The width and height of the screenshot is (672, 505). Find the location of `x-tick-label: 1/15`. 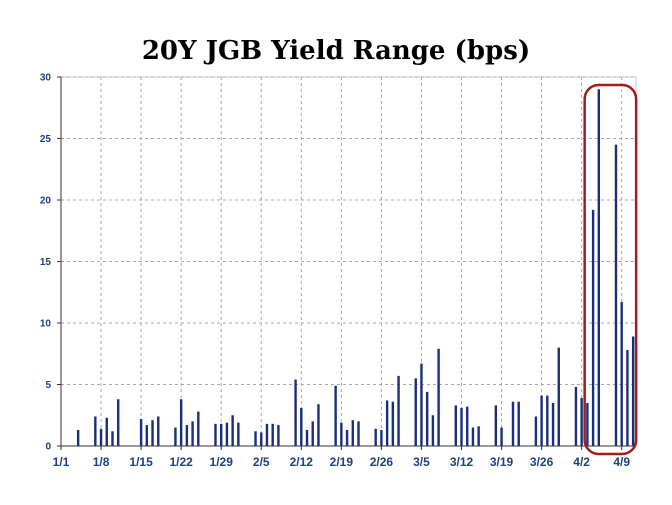

x-tick-label: 1/15 is located at coordinates (141, 462).